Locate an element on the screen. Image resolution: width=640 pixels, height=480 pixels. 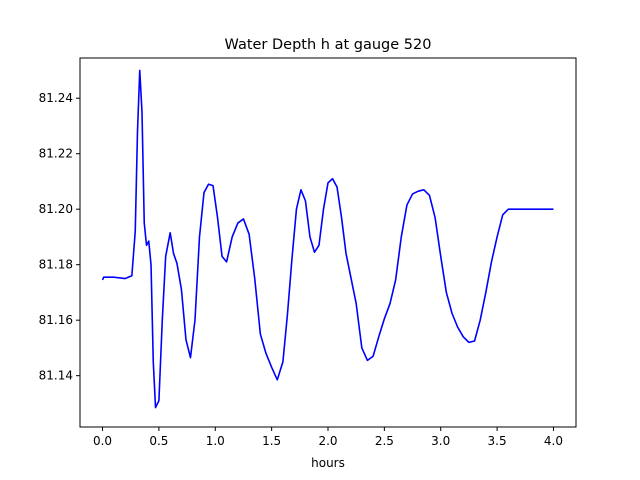
x-tick-label: 3.5 is located at coordinates (497, 441).